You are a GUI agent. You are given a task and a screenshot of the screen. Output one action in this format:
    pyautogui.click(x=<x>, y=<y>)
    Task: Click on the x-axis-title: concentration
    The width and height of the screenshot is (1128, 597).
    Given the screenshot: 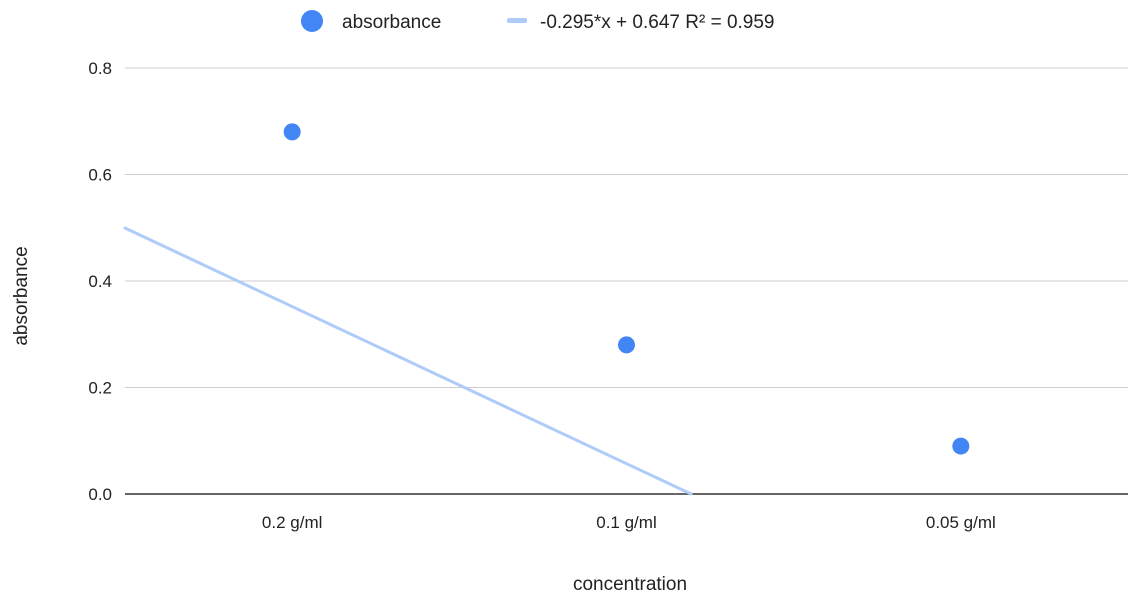 What is the action you would take?
    pyautogui.click(x=630, y=584)
    